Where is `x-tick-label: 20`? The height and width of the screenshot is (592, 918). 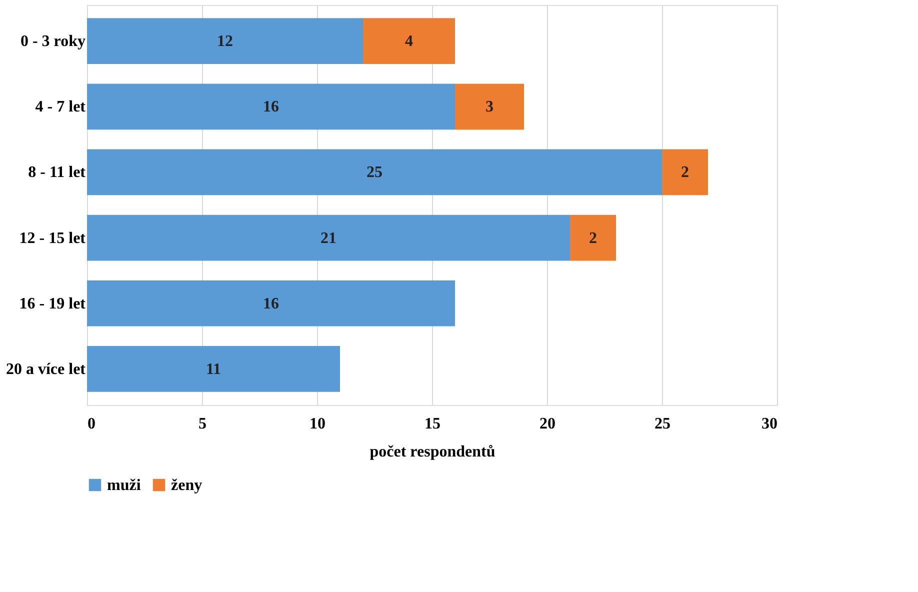
x-tick-label: 20 is located at coordinates (548, 424).